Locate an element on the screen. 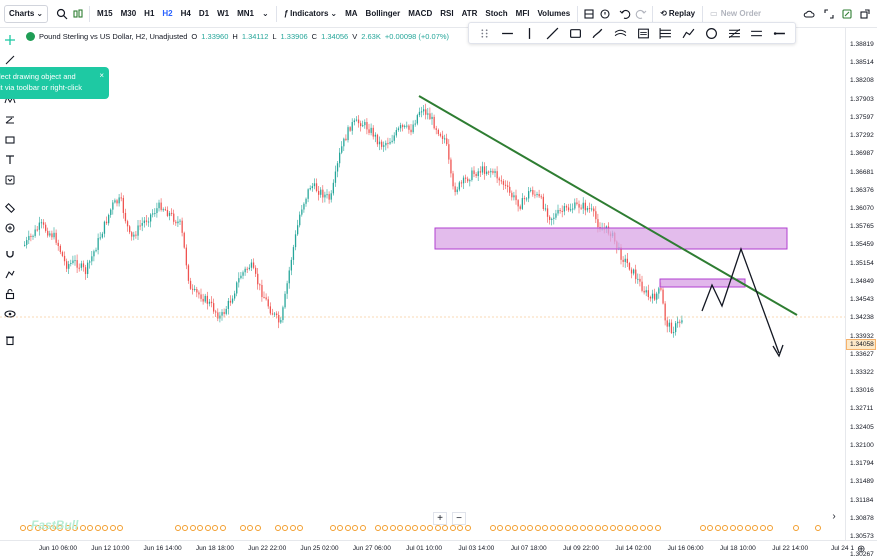  study-bollinger: Bollinger is located at coordinates (383, 13).